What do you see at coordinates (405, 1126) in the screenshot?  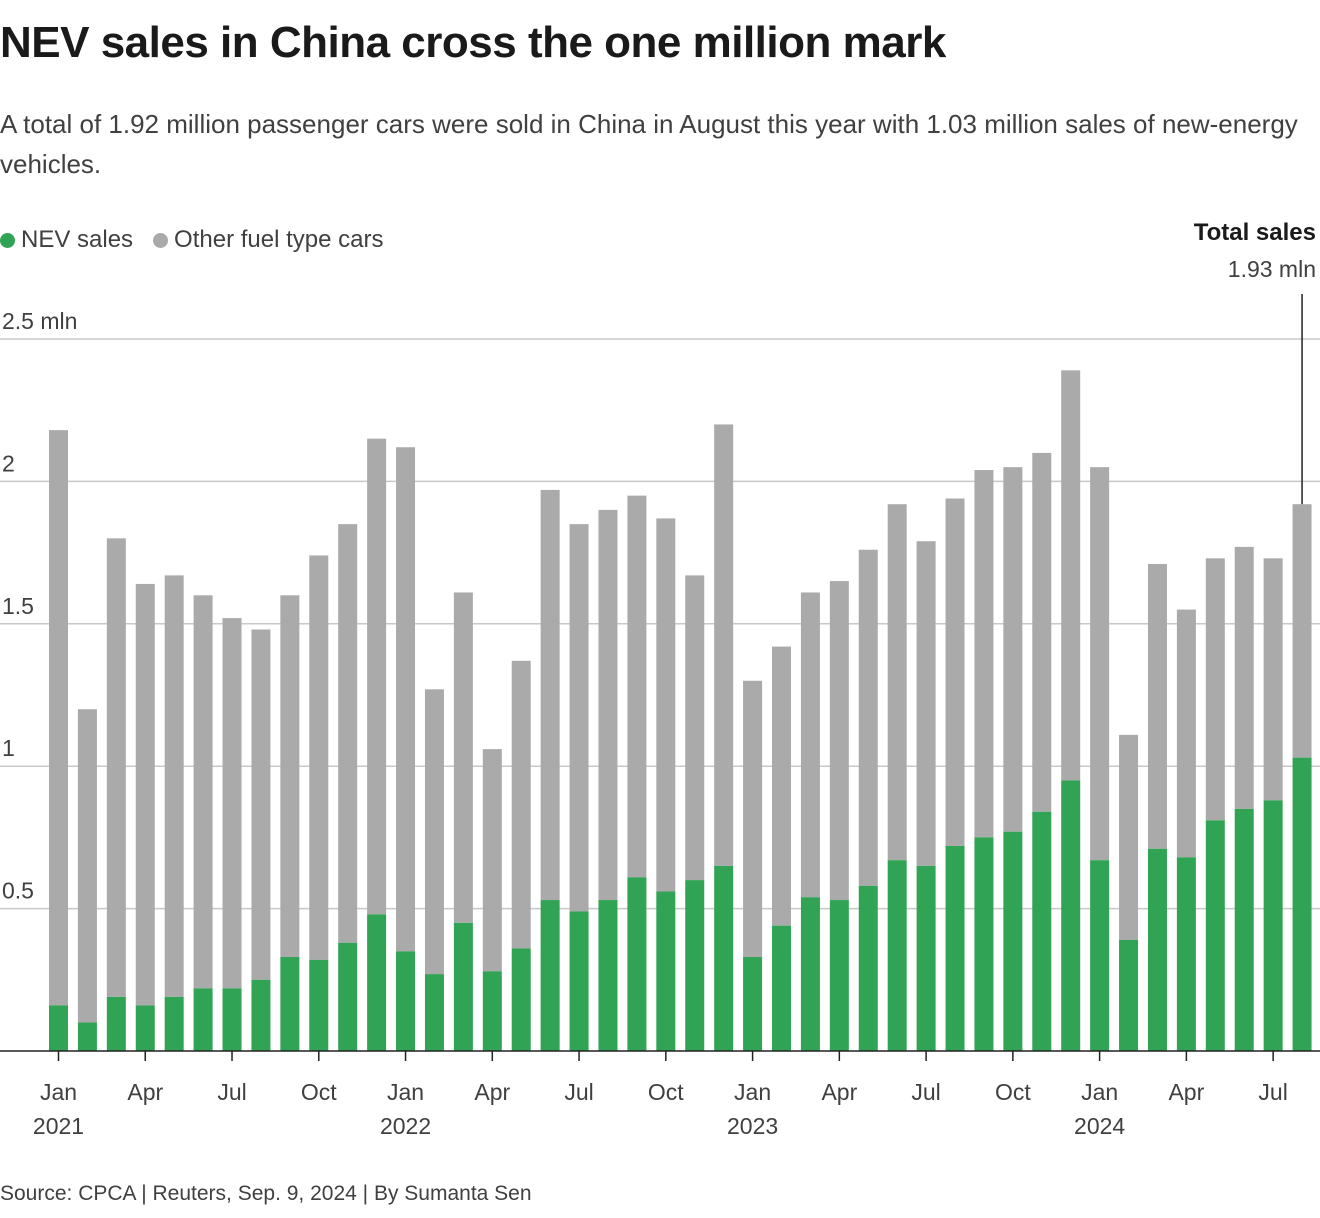 I see `x-tick-year-label: 2022` at bounding box center [405, 1126].